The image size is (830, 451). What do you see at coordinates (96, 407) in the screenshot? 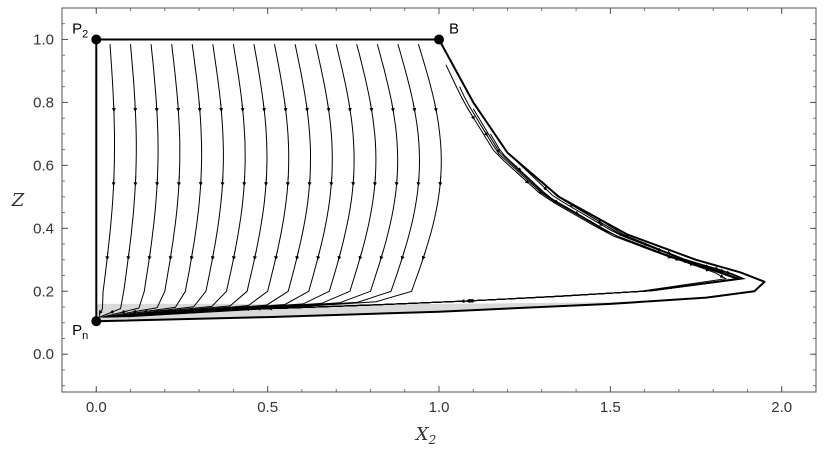
I see `x-tick-label: 0.0` at bounding box center [96, 407].